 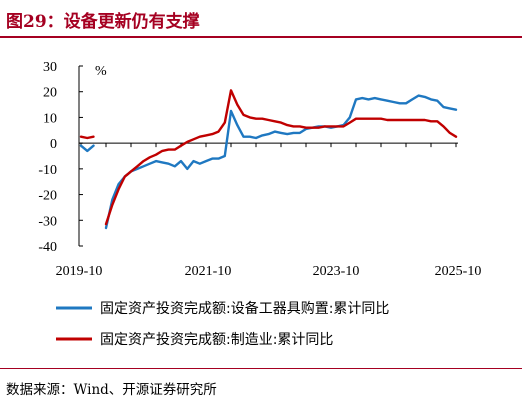 What do you see at coordinates (261, 37) in the screenshot?
I see `title-divider` at bounding box center [261, 37].